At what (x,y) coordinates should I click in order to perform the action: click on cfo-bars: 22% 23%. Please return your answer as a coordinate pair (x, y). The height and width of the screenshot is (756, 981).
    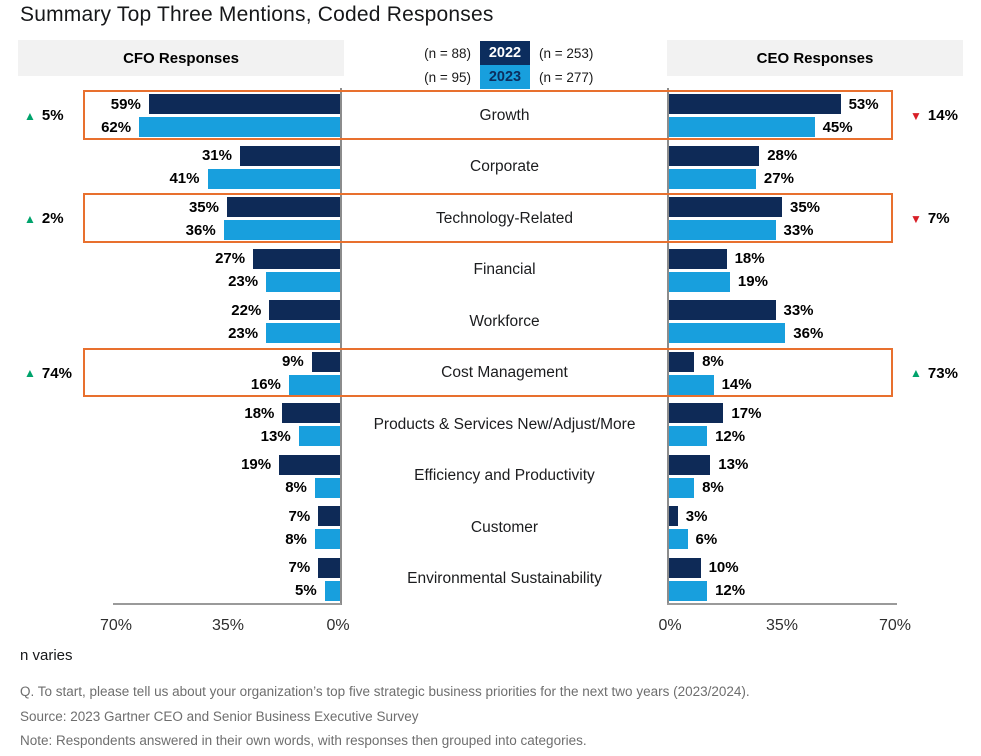
    Looking at the image, I should click on (212, 322).